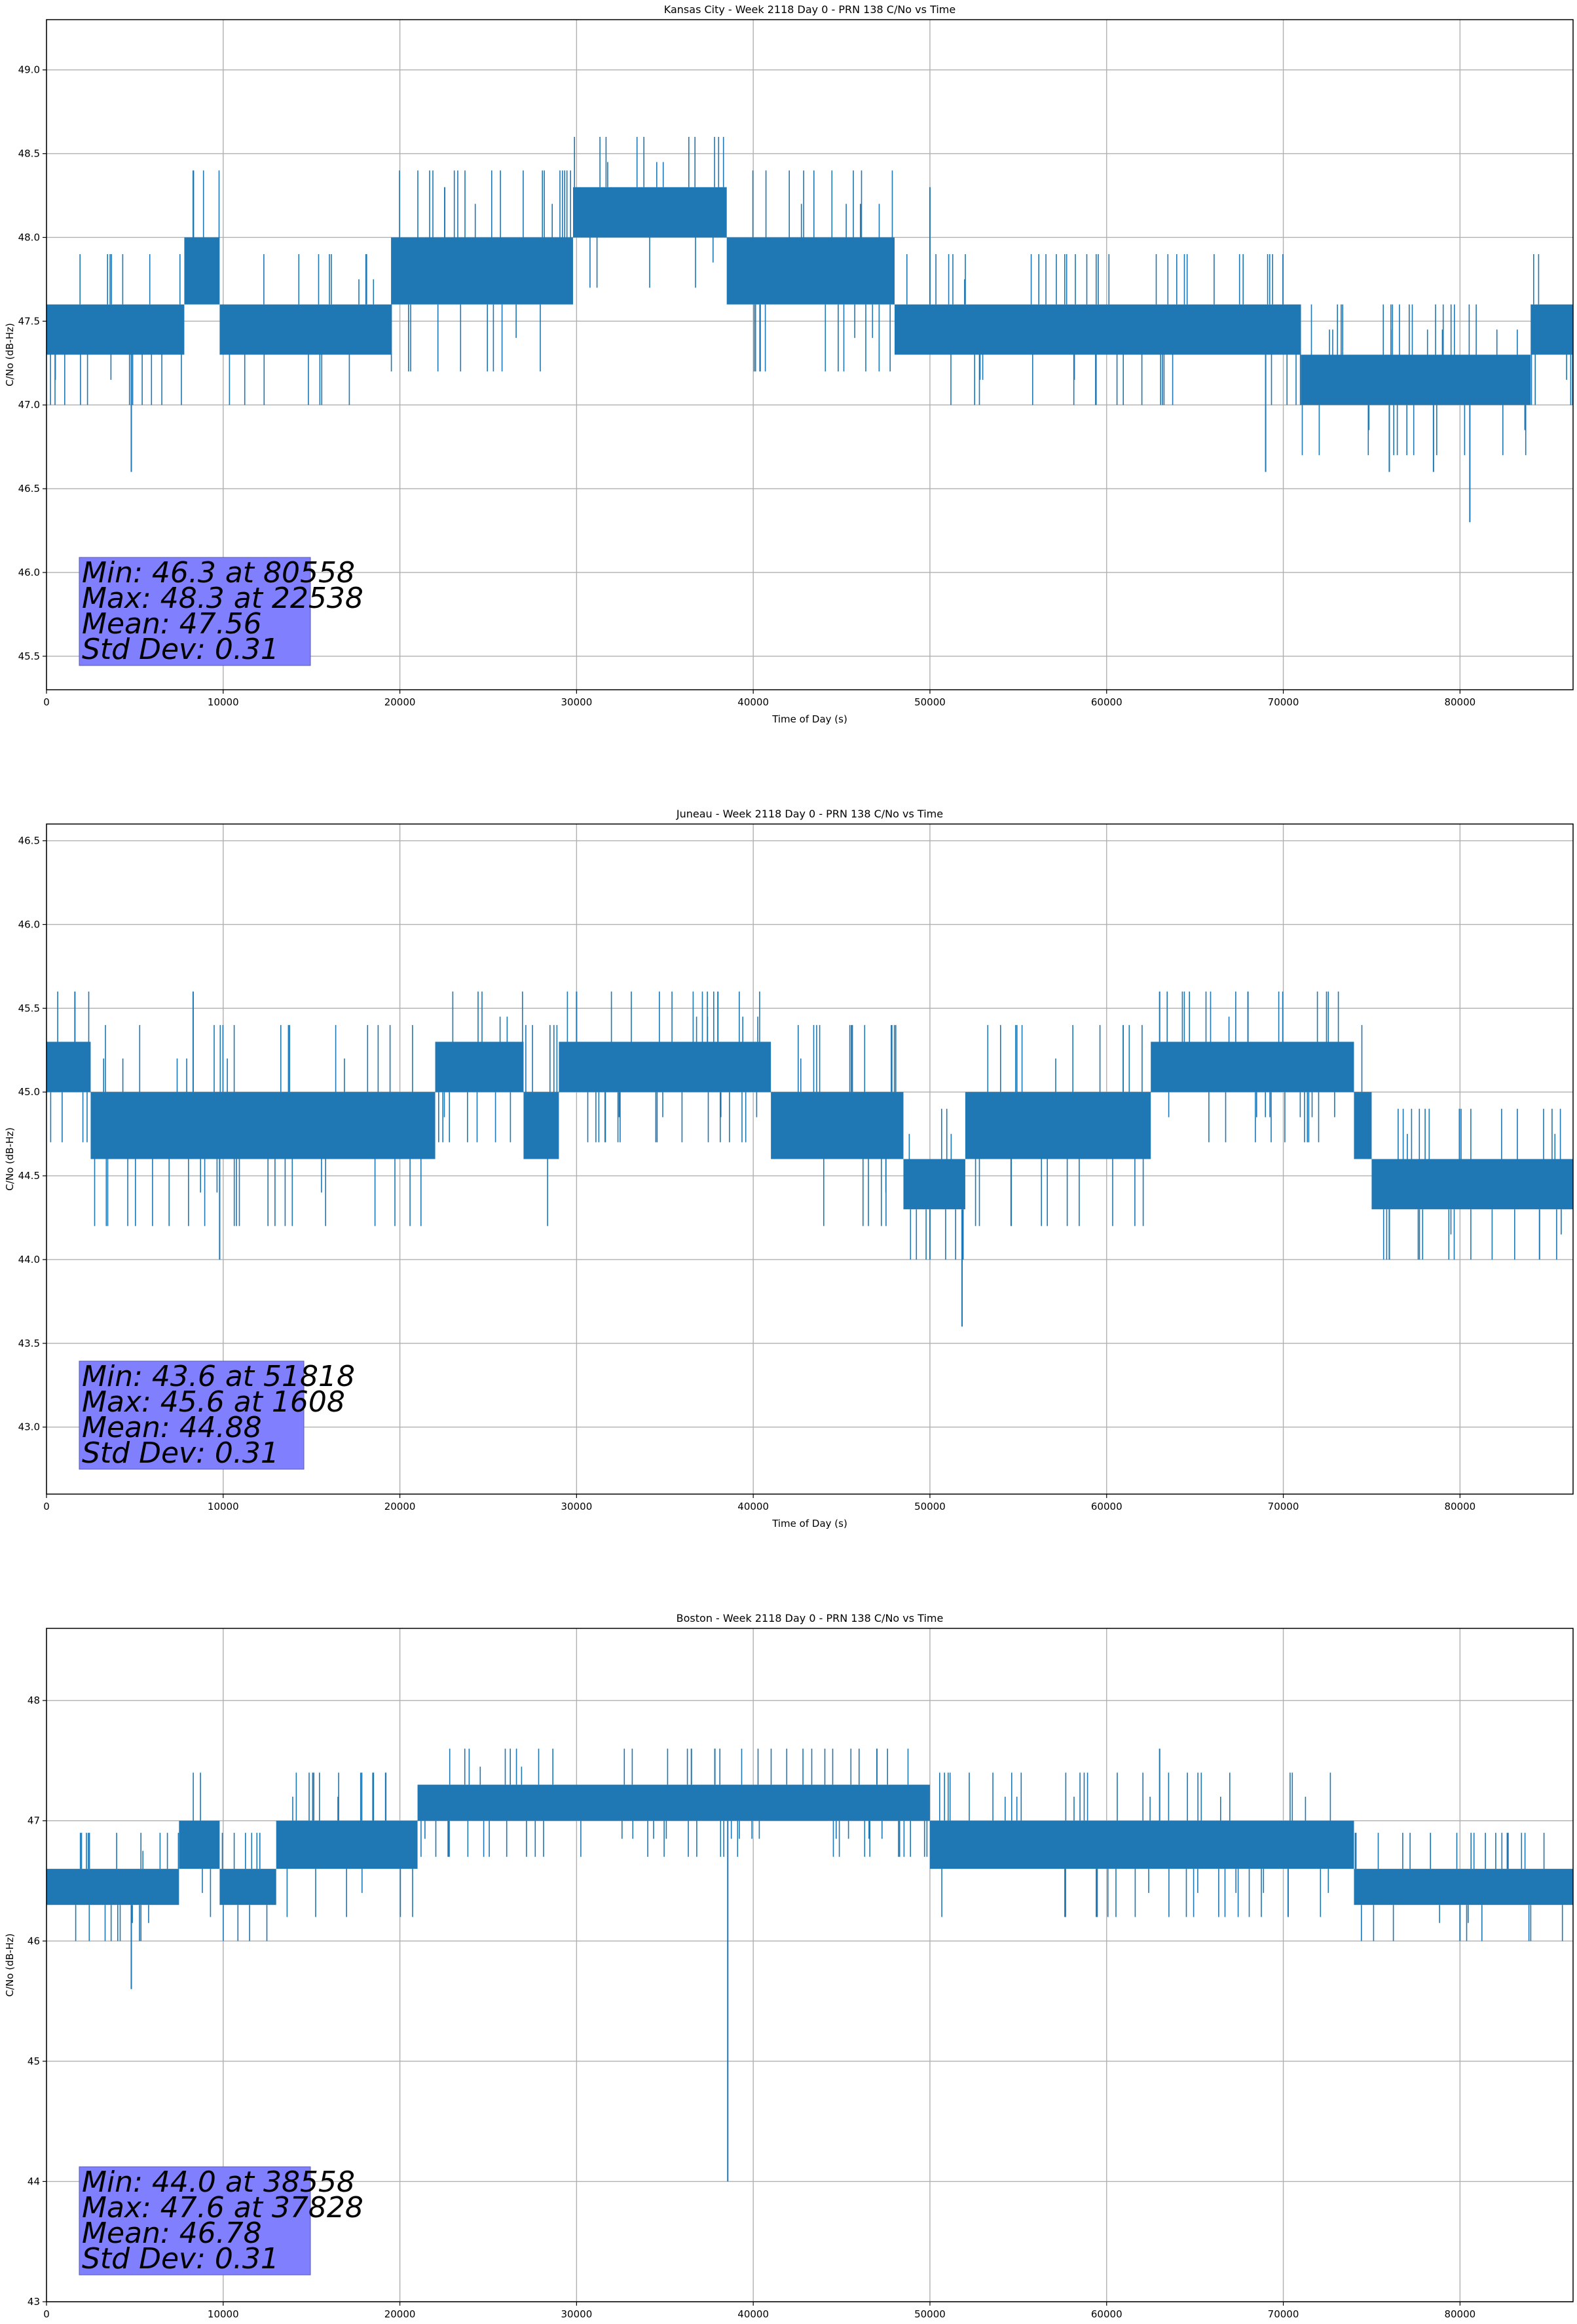 This screenshot has width=1577, height=2324. Describe the element at coordinates (172, 1427) in the screenshot. I see `stats-mean: Mean: 44.88` at that location.